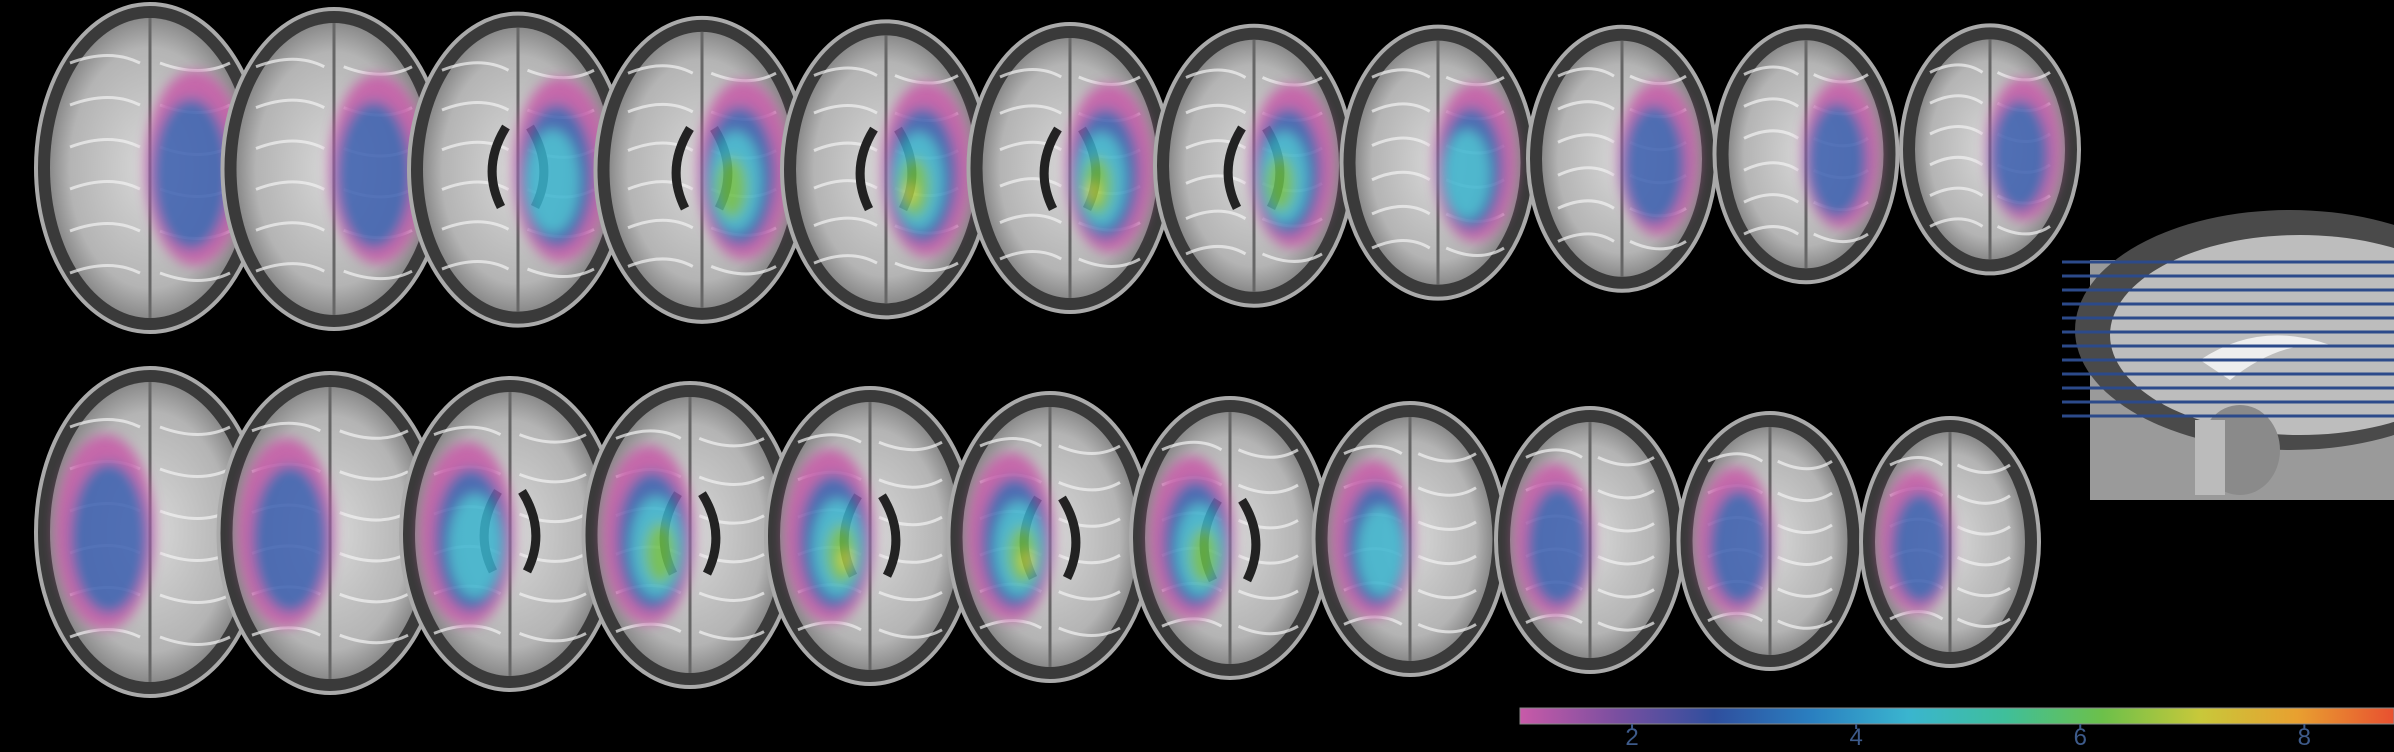  Describe the element at coordinates (2080, 737) in the screenshot. I see `colorbar-tick-label: 6` at that location.